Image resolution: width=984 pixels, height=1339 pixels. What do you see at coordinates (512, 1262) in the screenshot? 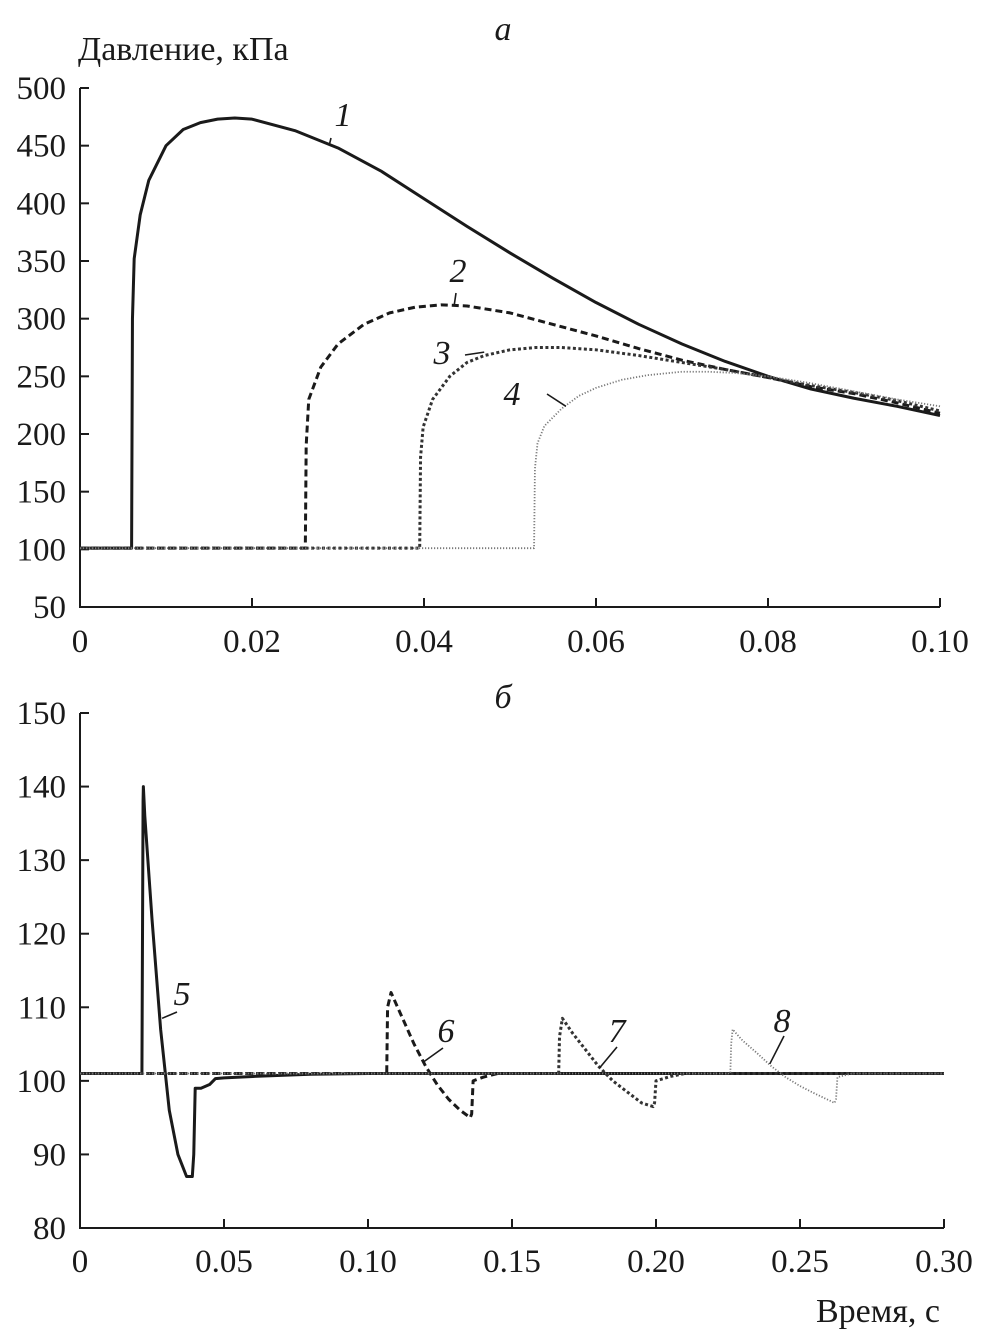
I see `x-tick-label: 0.15` at bounding box center [512, 1262].